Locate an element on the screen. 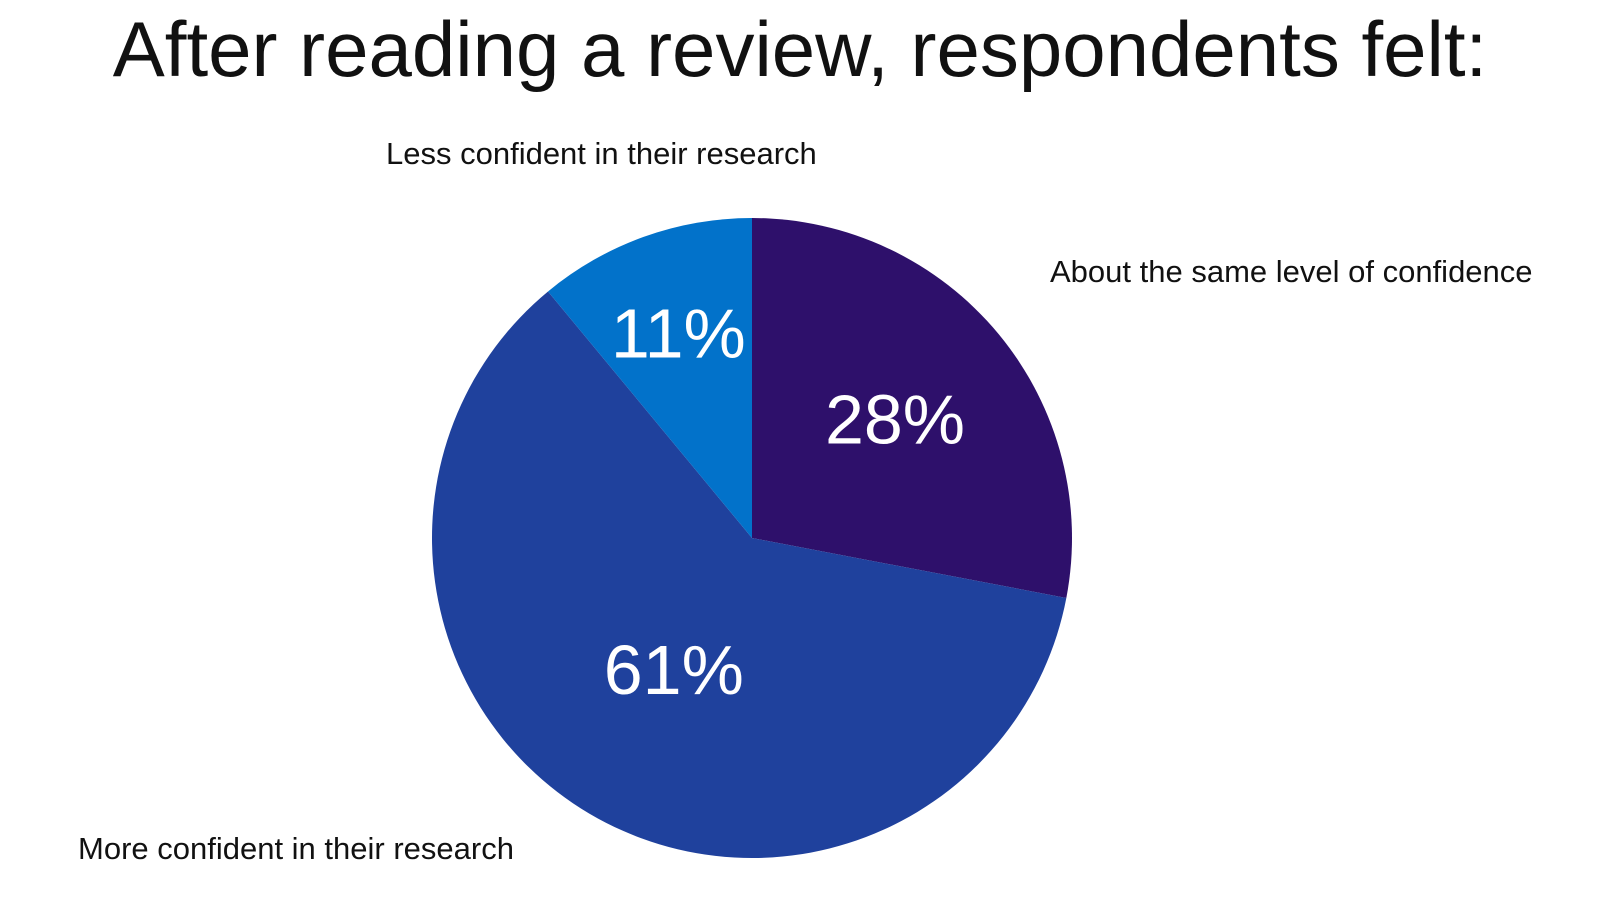 The image size is (1600, 900). category-label-more-confident: More confident in their research is located at coordinates (296, 848).